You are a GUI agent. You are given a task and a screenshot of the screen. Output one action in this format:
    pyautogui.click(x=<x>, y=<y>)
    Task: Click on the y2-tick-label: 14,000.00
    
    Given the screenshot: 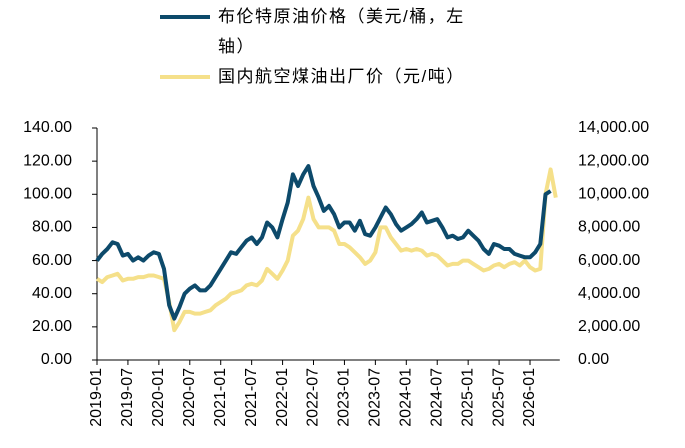 What is the action you would take?
    pyautogui.click(x=613, y=127)
    